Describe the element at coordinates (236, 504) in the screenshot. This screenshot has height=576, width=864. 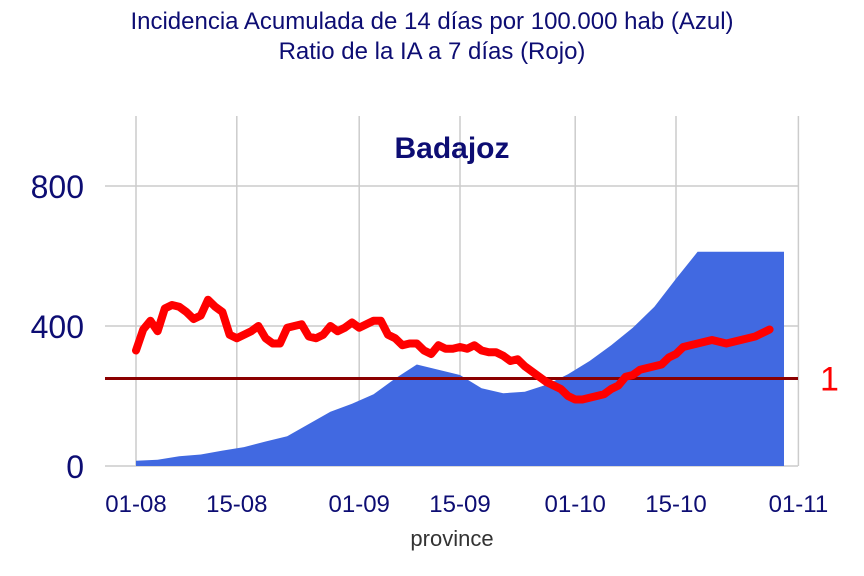
I see `x-tick-label-15-08: 15-08` at that location.